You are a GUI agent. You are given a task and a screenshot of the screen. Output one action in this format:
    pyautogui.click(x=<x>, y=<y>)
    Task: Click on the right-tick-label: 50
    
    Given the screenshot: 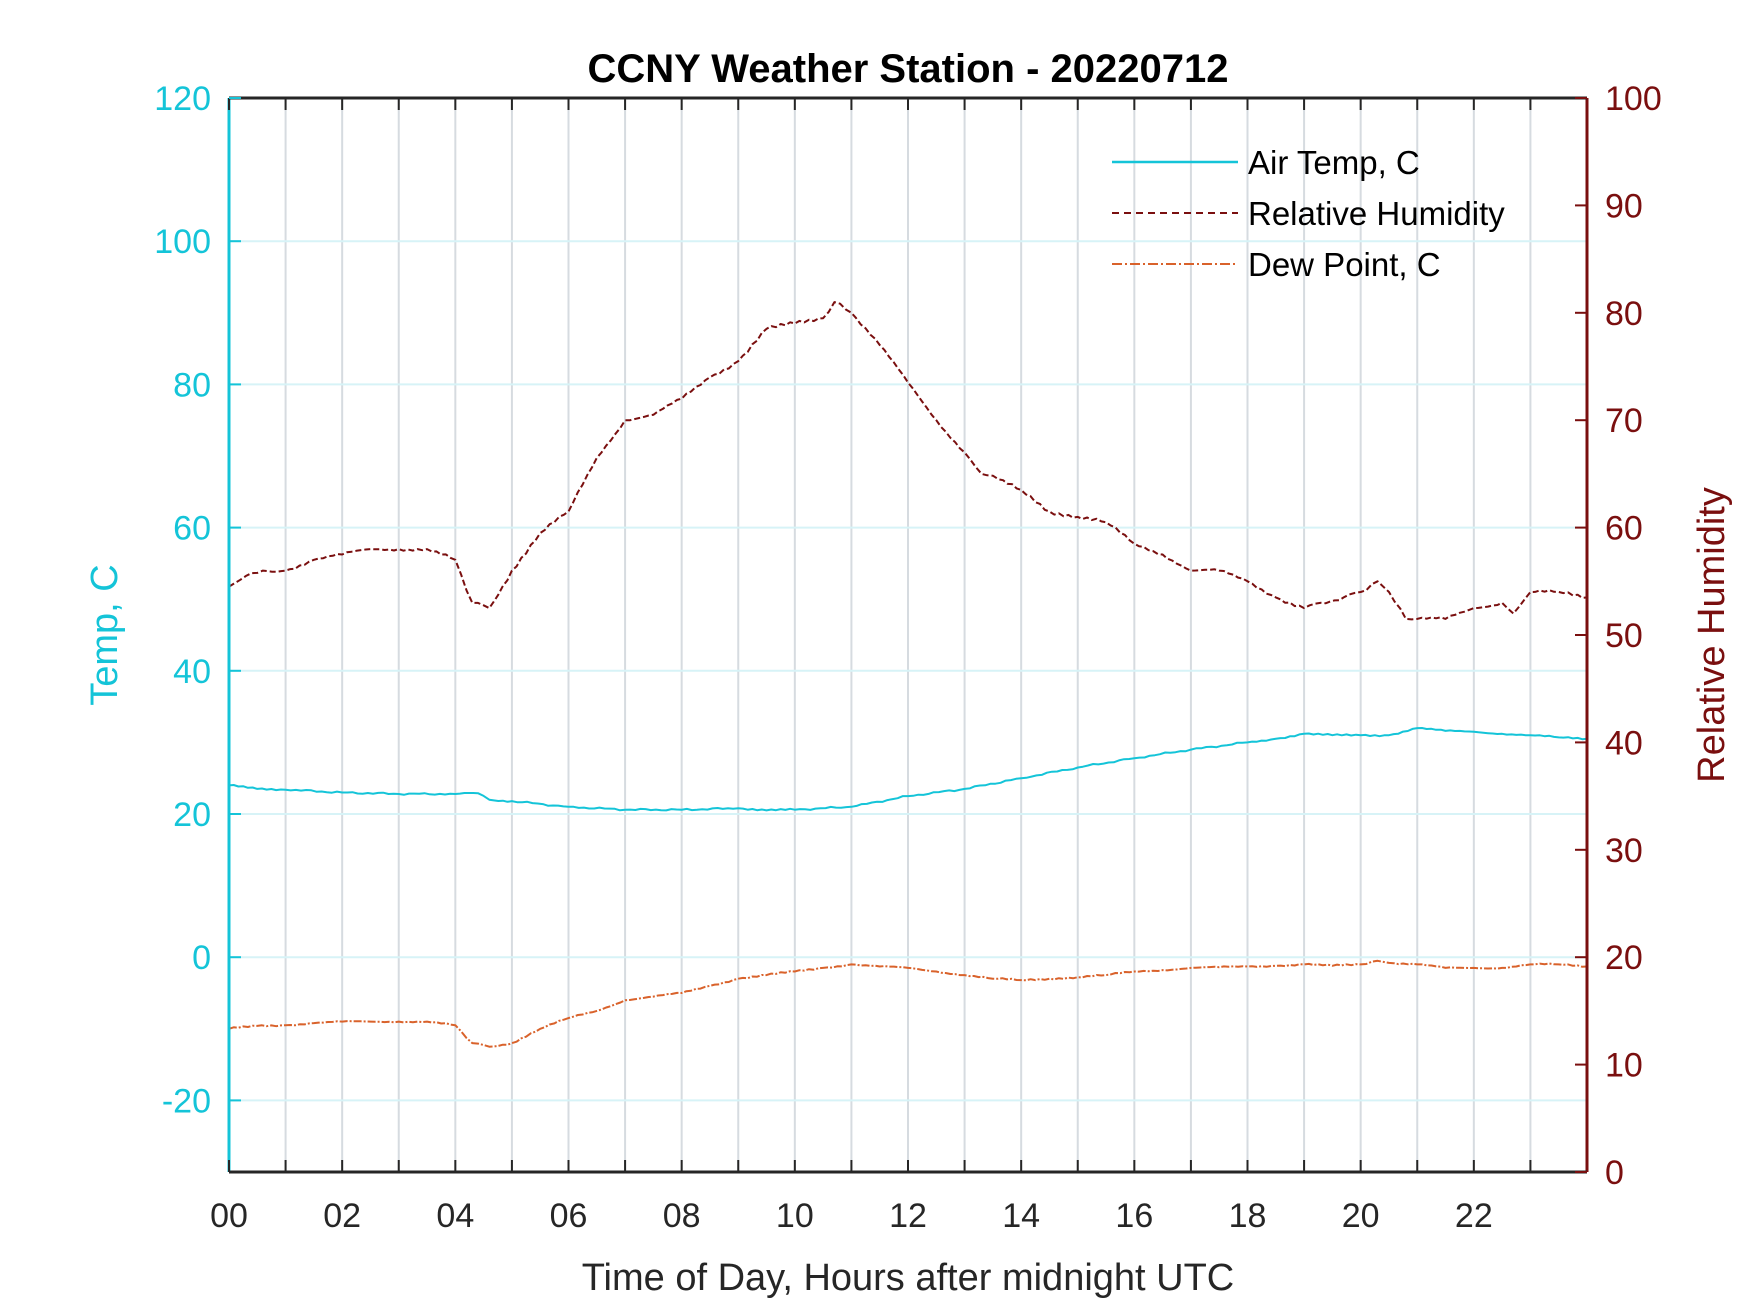 What is the action you would take?
    pyautogui.click(x=1624, y=636)
    